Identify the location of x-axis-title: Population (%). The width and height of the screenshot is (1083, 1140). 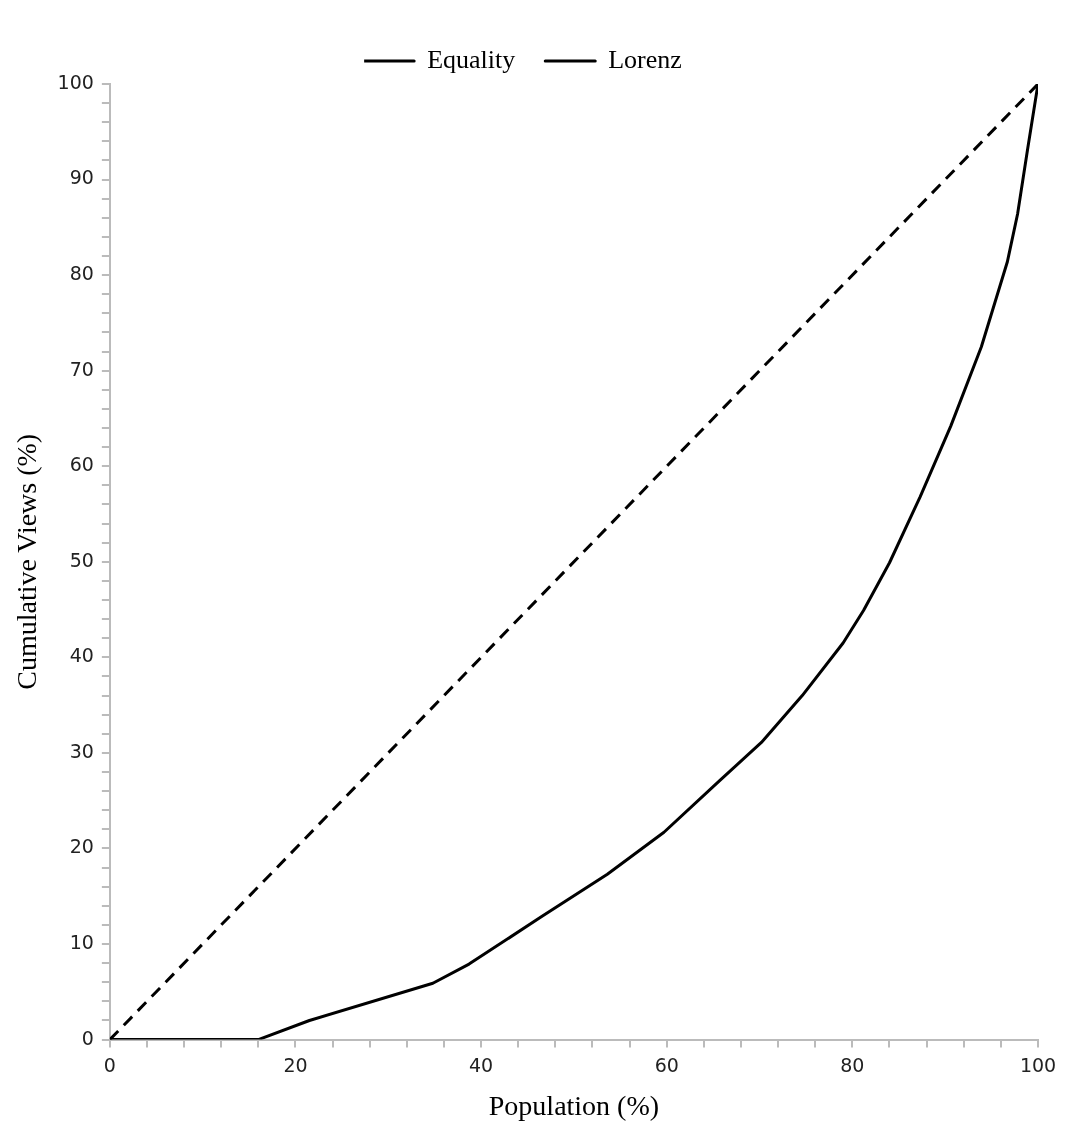
(574, 1105).